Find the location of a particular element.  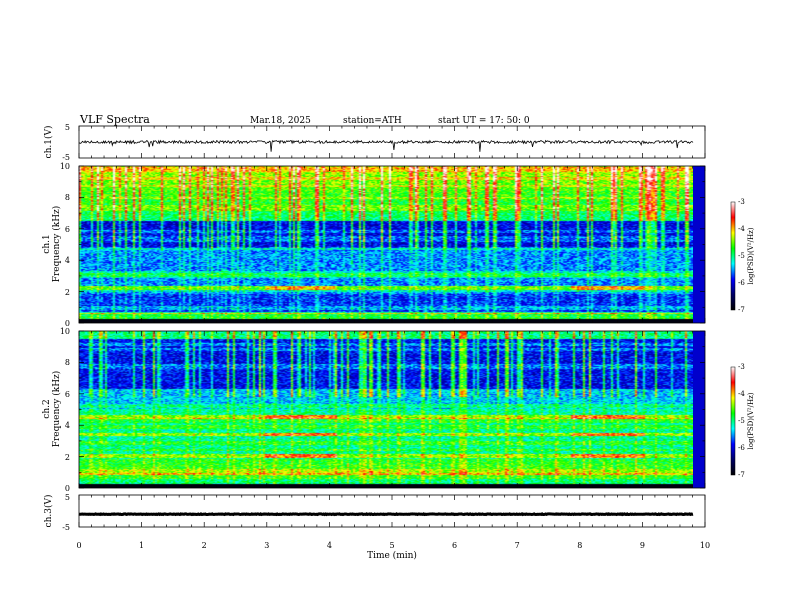

ch1-cb-tick-m3: -3 is located at coordinates (741, 202).